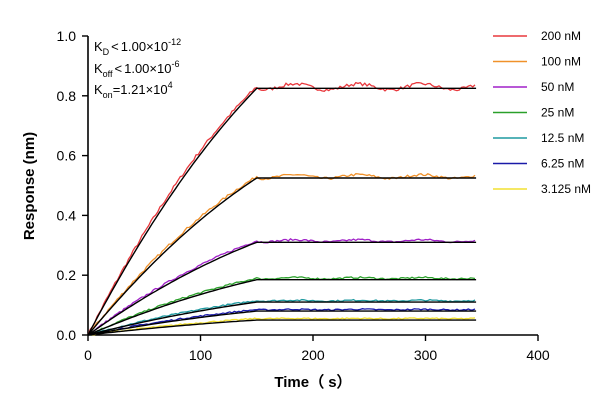  What do you see at coordinates (67, 36) in the screenshot?
I see `y-tick-label-5: 1.0` at bounding box center [67, 36].